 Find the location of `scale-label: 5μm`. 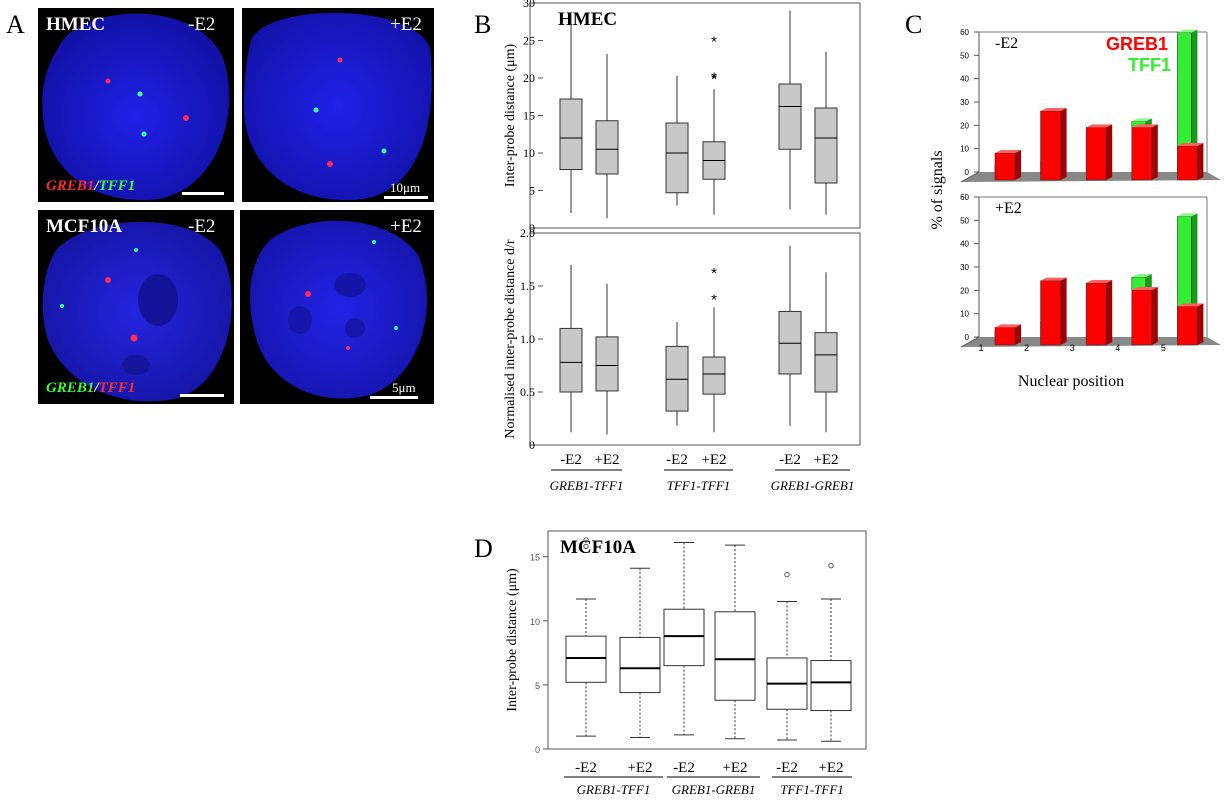

scale-label: 5μm is located at coordinates (404, 387).